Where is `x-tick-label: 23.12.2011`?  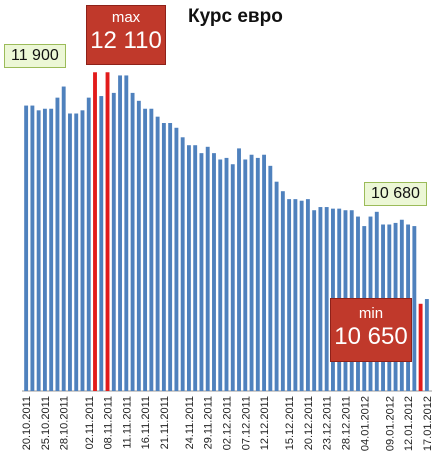 x-tick-label: 23.12.2011 is located at coordinates (328, 423).